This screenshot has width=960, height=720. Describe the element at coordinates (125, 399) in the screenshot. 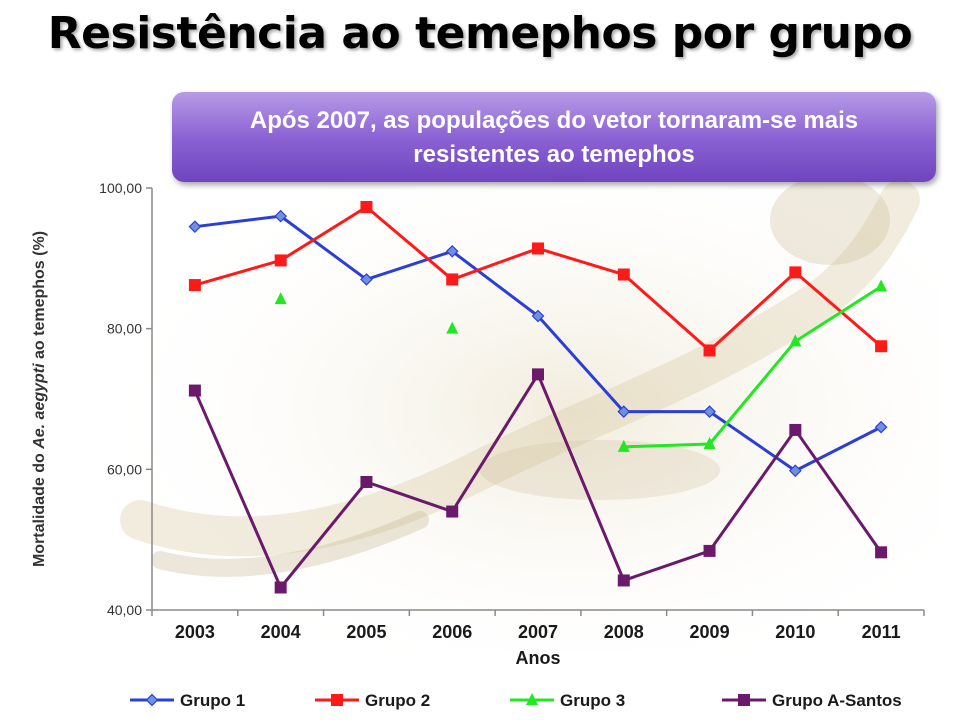

I see `y-axis-ticks: 40,00 60,00 80,00 100,00` at that location.